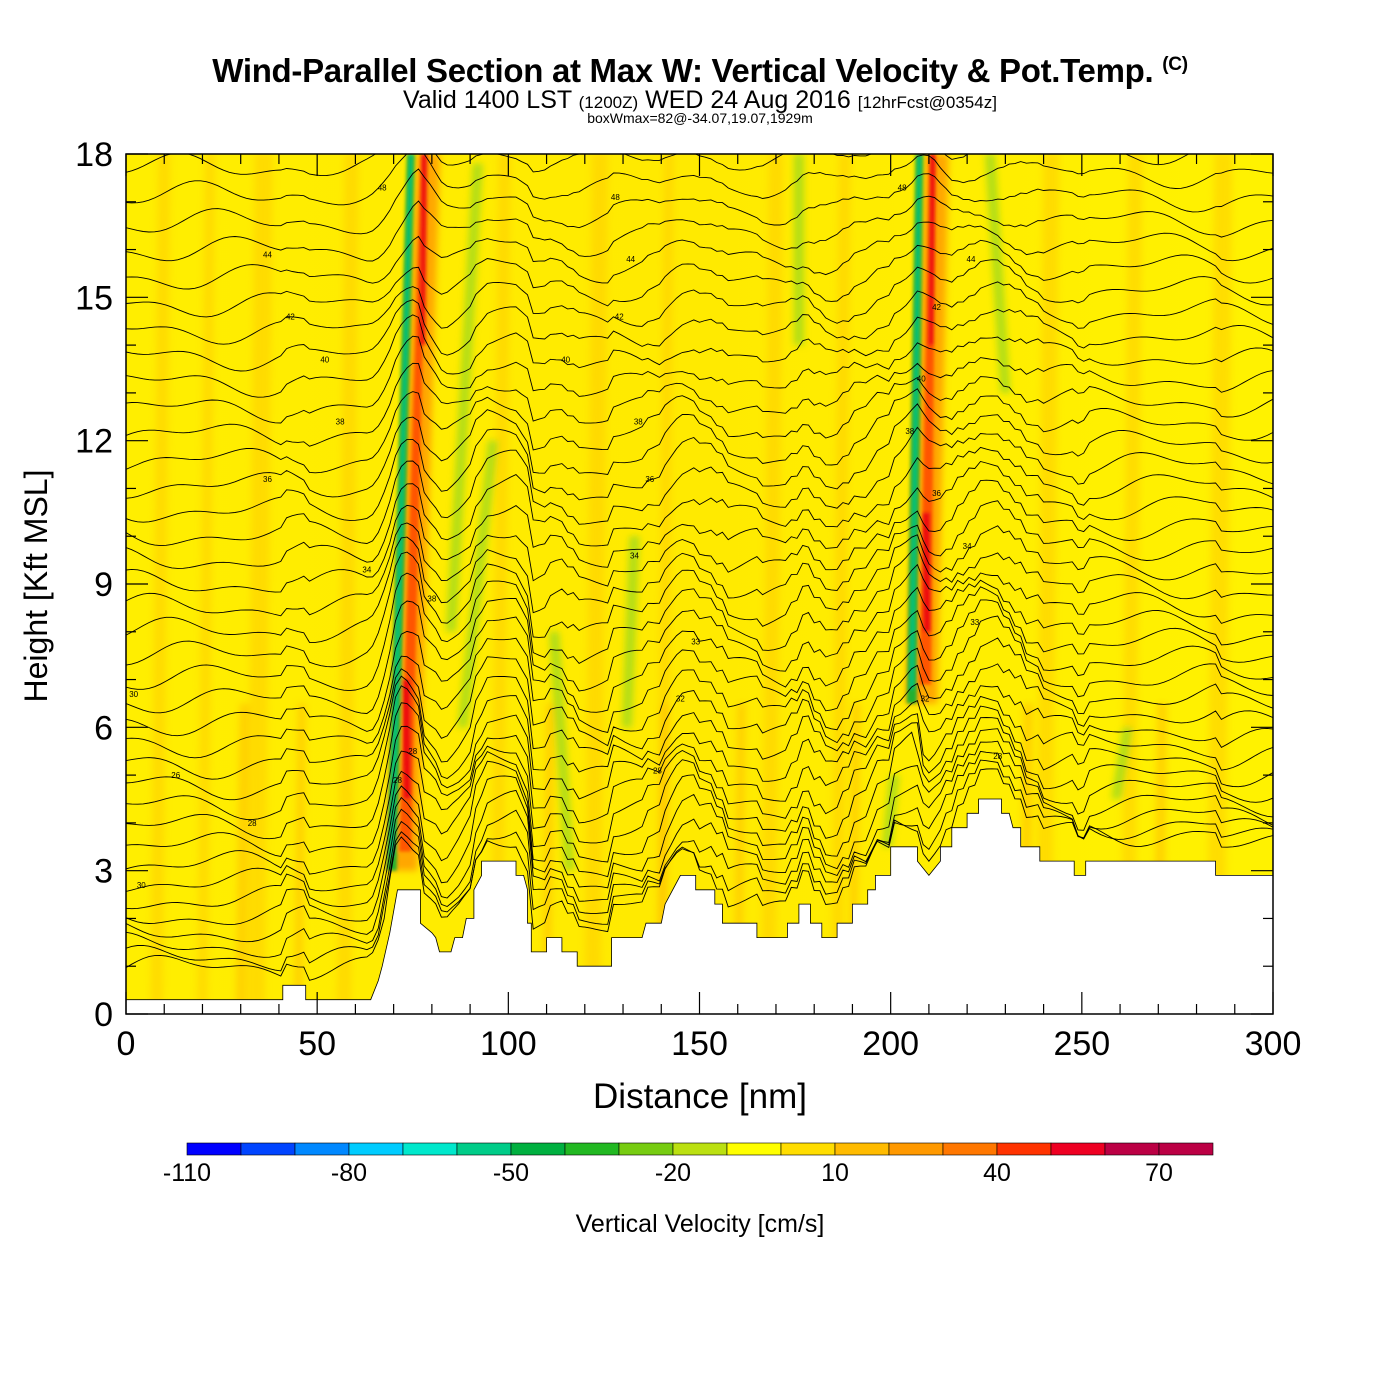 The width and height of the screenshot is (1400, 1400). I want to click on x-tick-label: 300, so click(1273, 1044).